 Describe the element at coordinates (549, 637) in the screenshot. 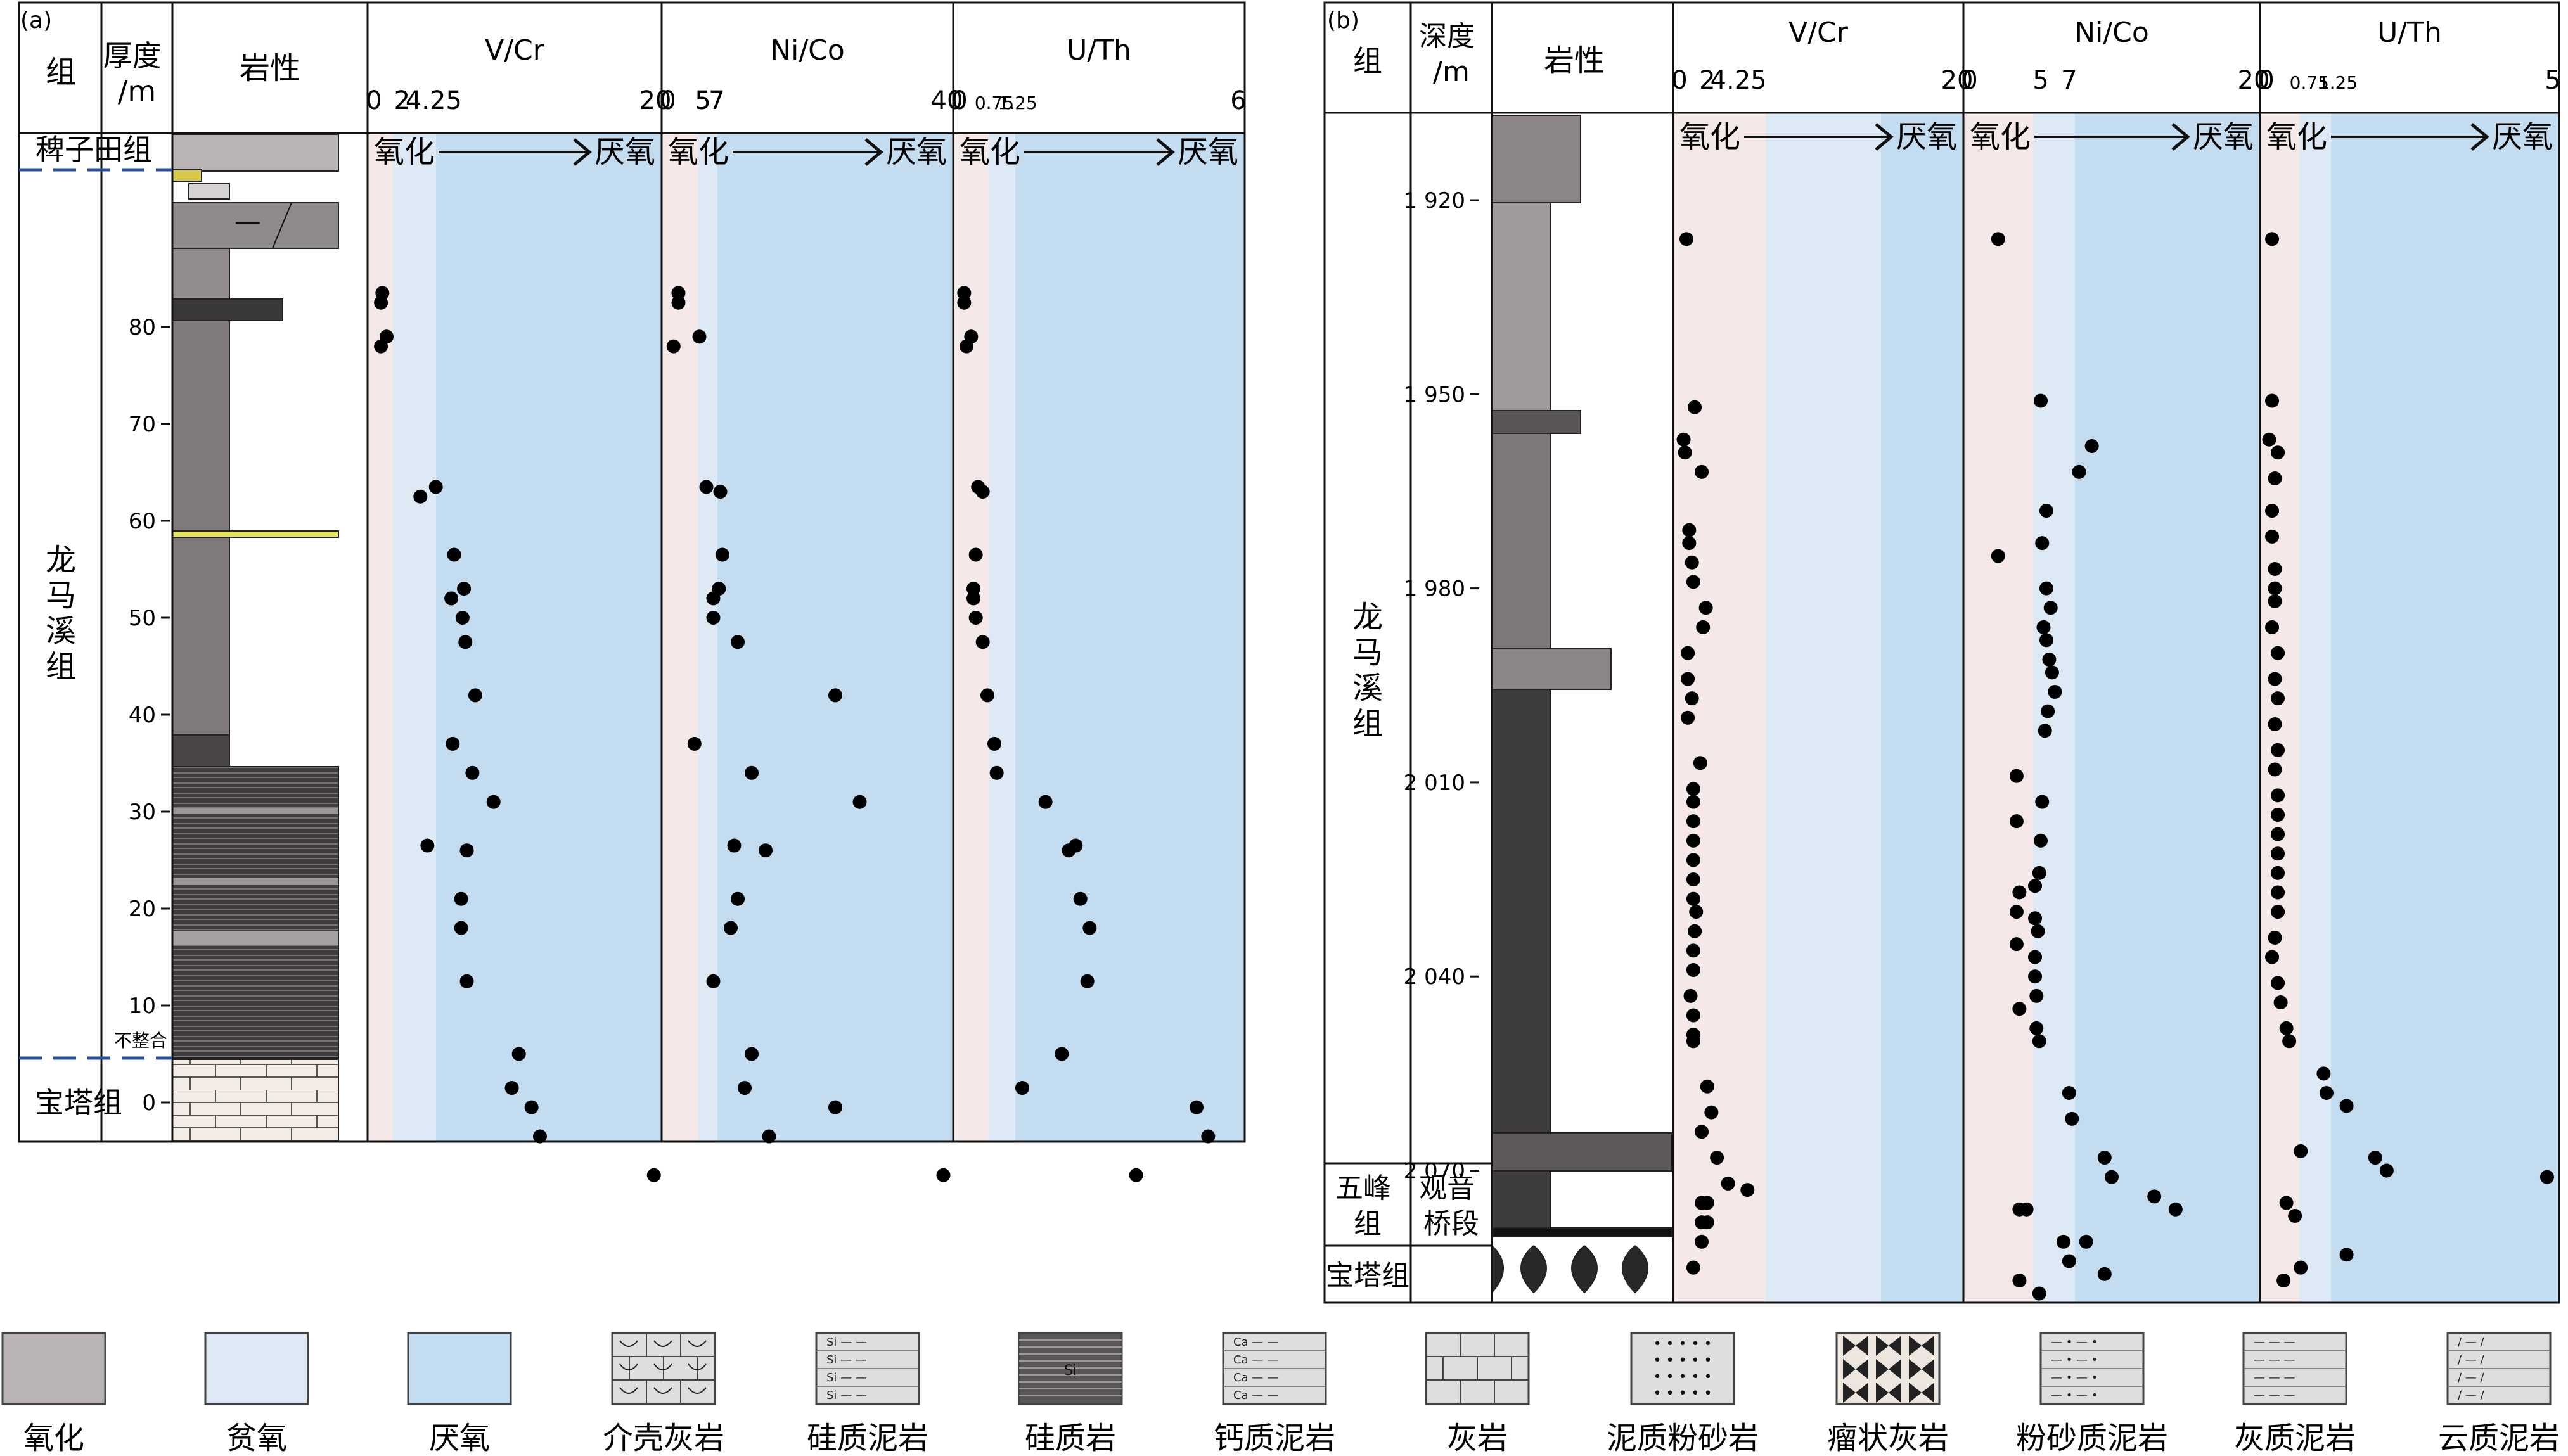

I see `band-anoxic-a-vcr` at that location.